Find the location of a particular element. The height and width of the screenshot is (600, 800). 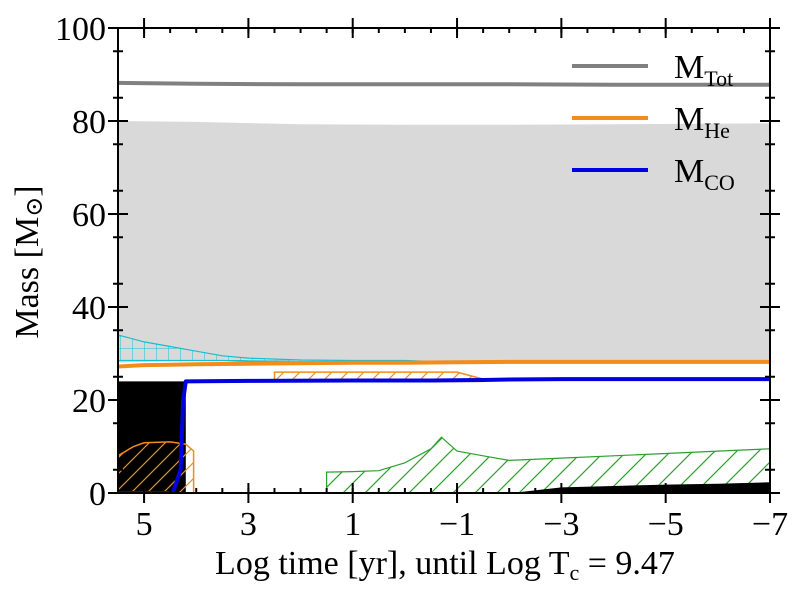

legend-label-he: MHe is located at coordinates (702, 122).